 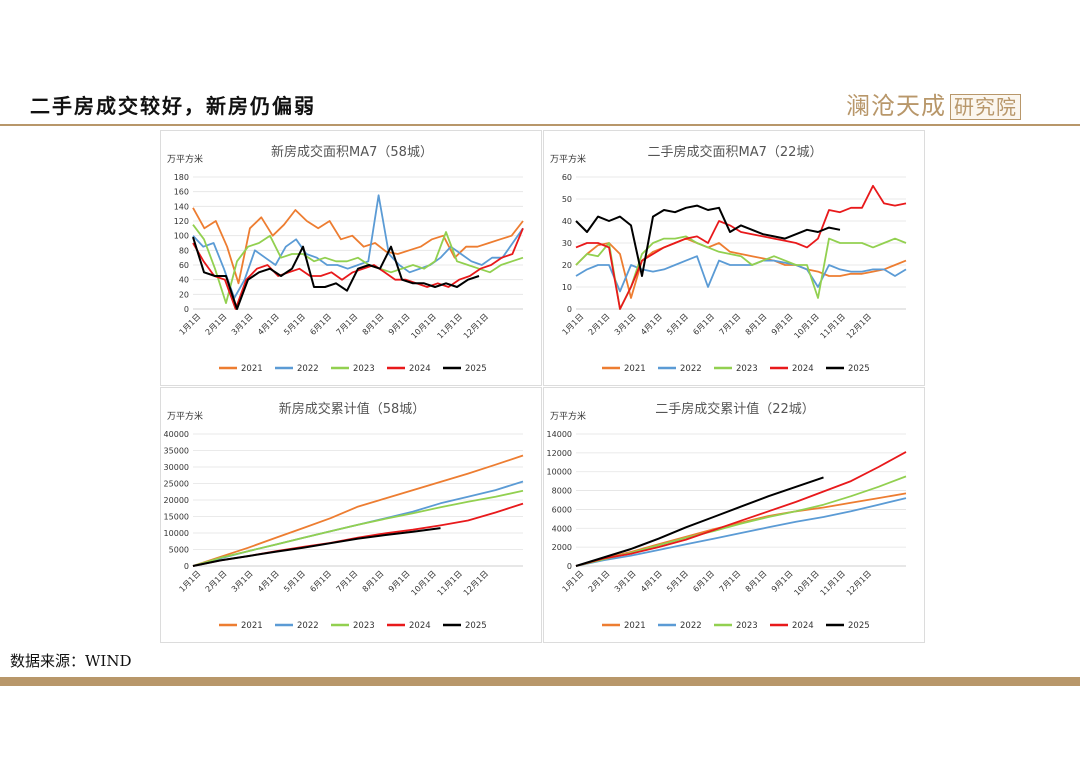 What do you see at coordinates (559, 472) in the screenshot?
I see `y-tick-label: 10000` at bounding box center [559, 472].